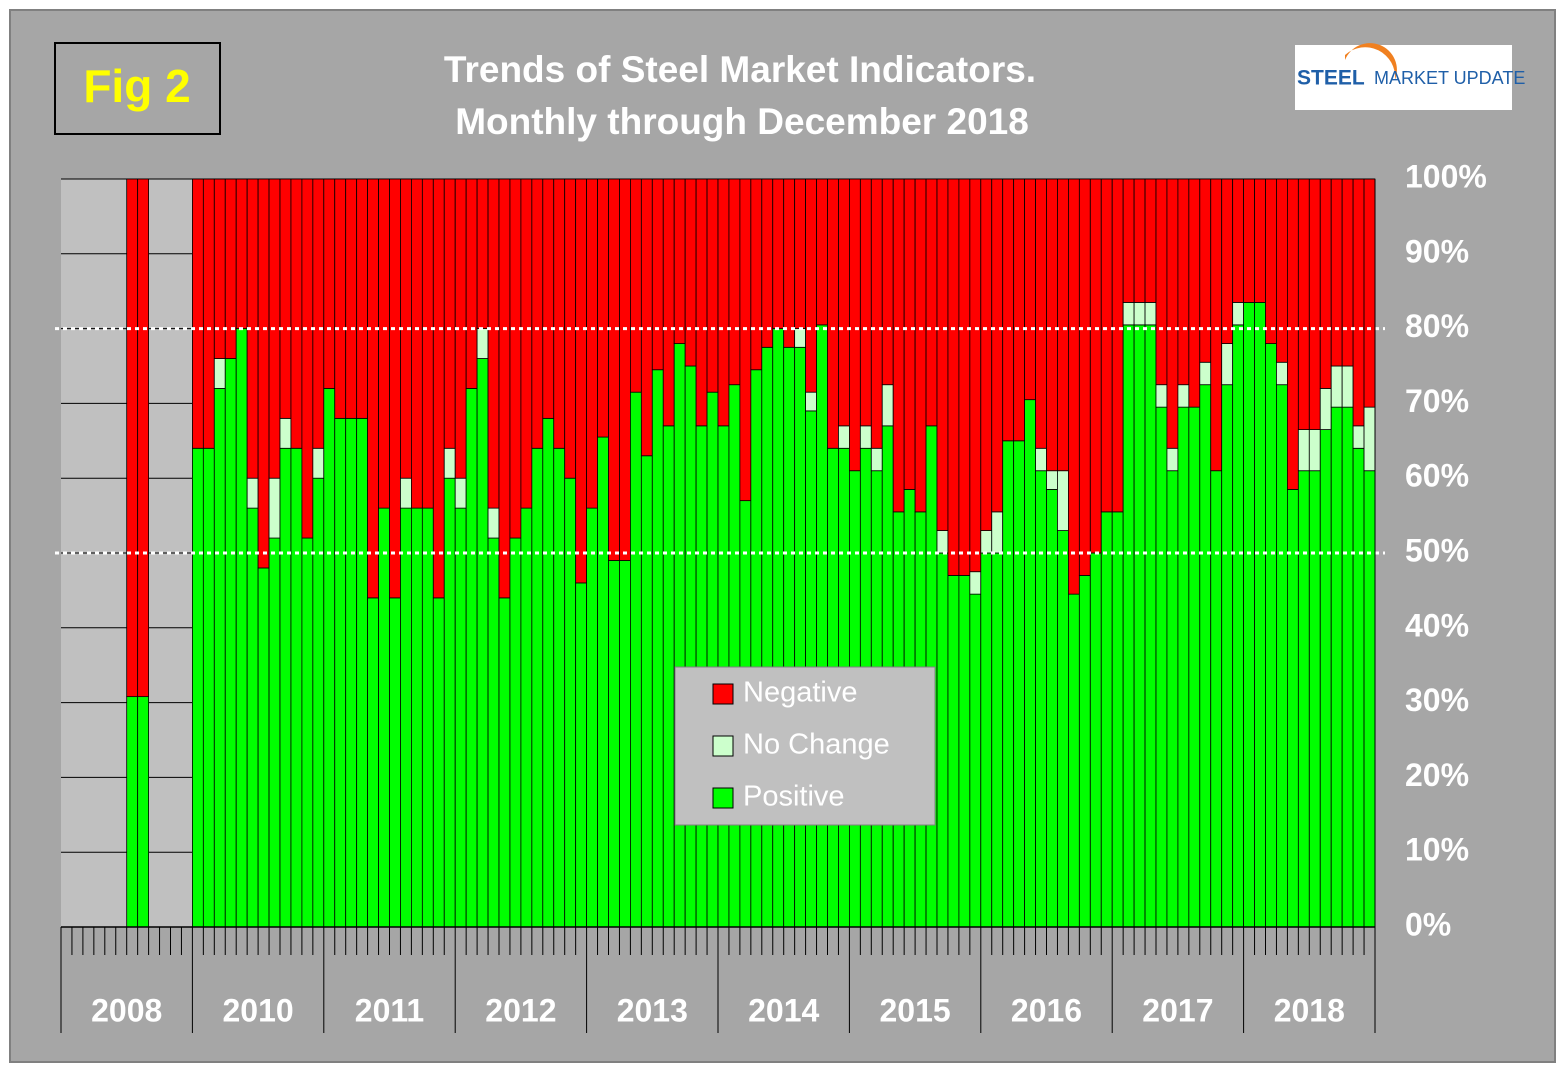  What do you see at coordinates (1446, 176) in the screenshot?
I see `y-tick-label: 100%` at bounding box center [1446, 176].